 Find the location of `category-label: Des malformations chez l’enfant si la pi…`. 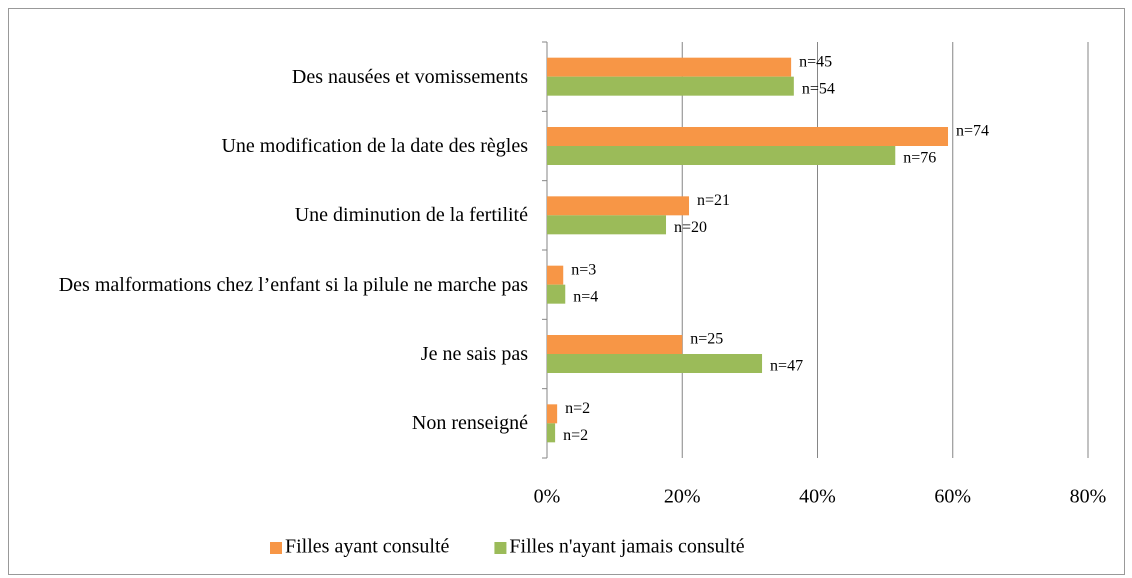

category-label: Des malformations chez l’enfant si la pi… is located at coordinates (293, 285).